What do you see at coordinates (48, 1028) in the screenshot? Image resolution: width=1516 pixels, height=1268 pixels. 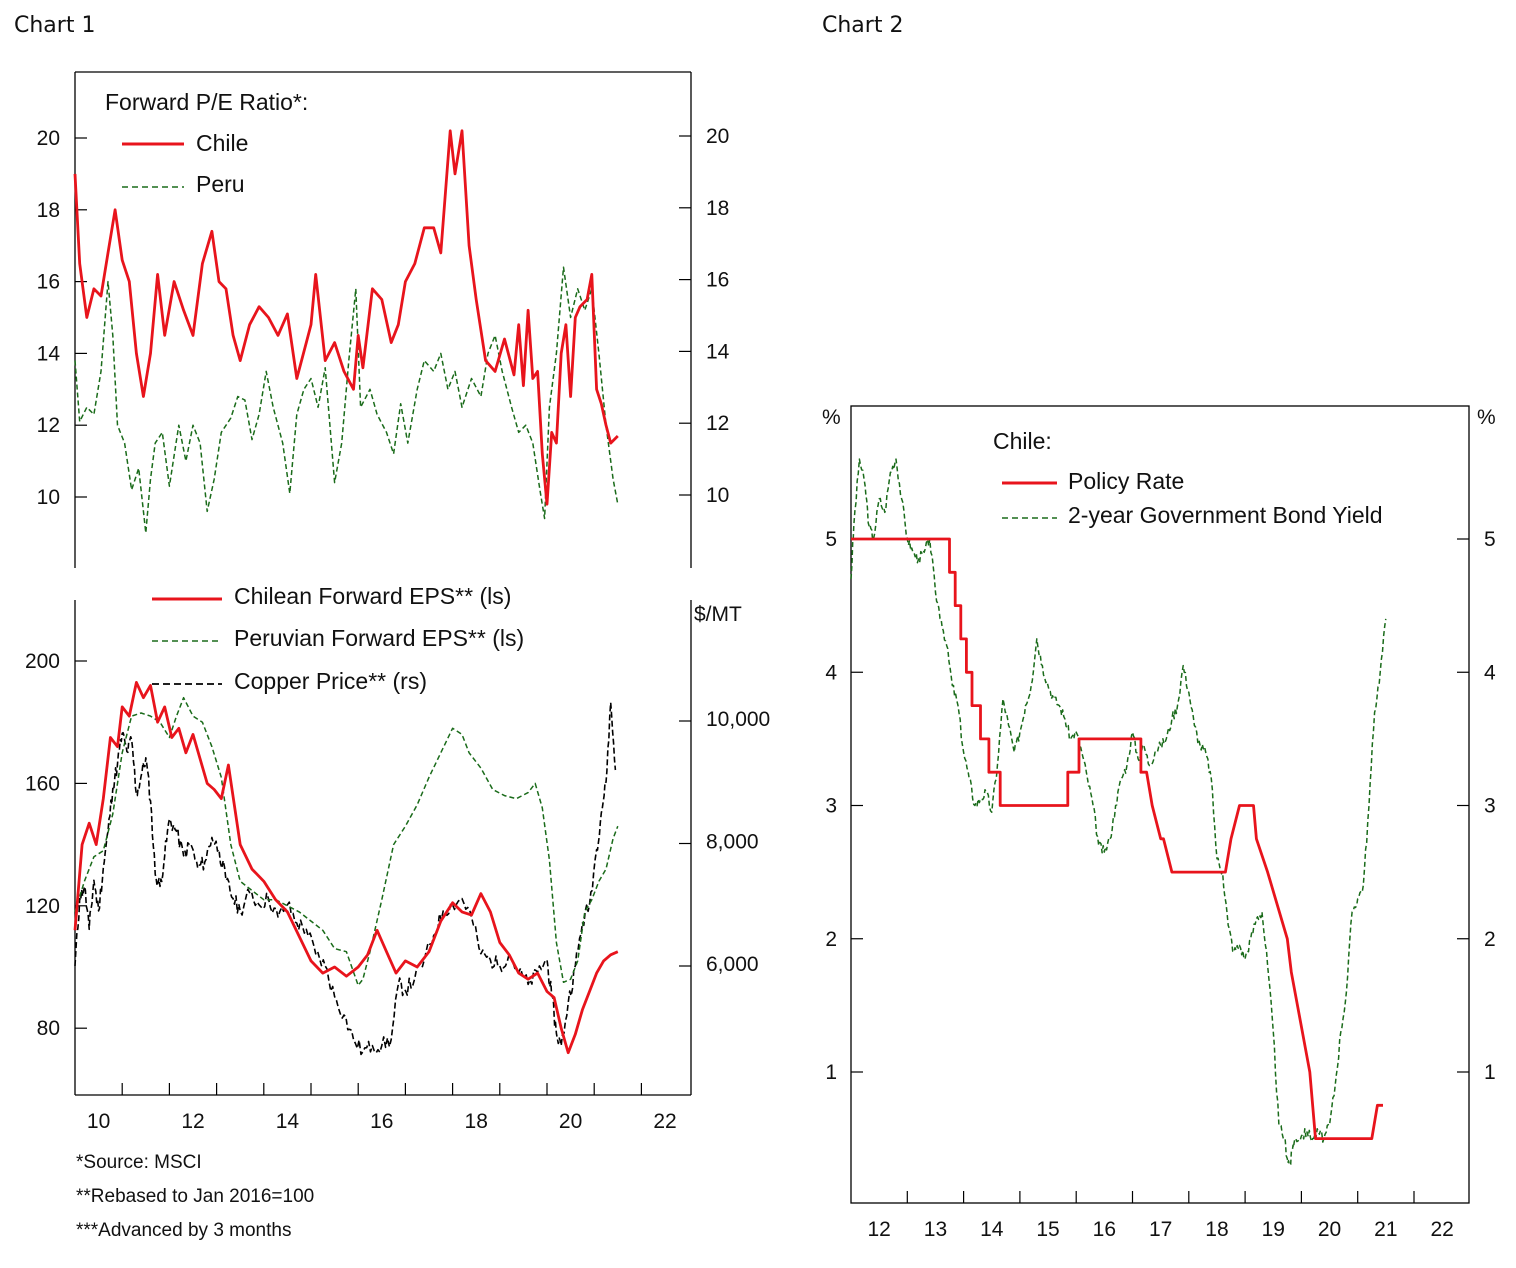 I see `y-tick-label-left-bottom: 80` at bounding box center [48, 1028].